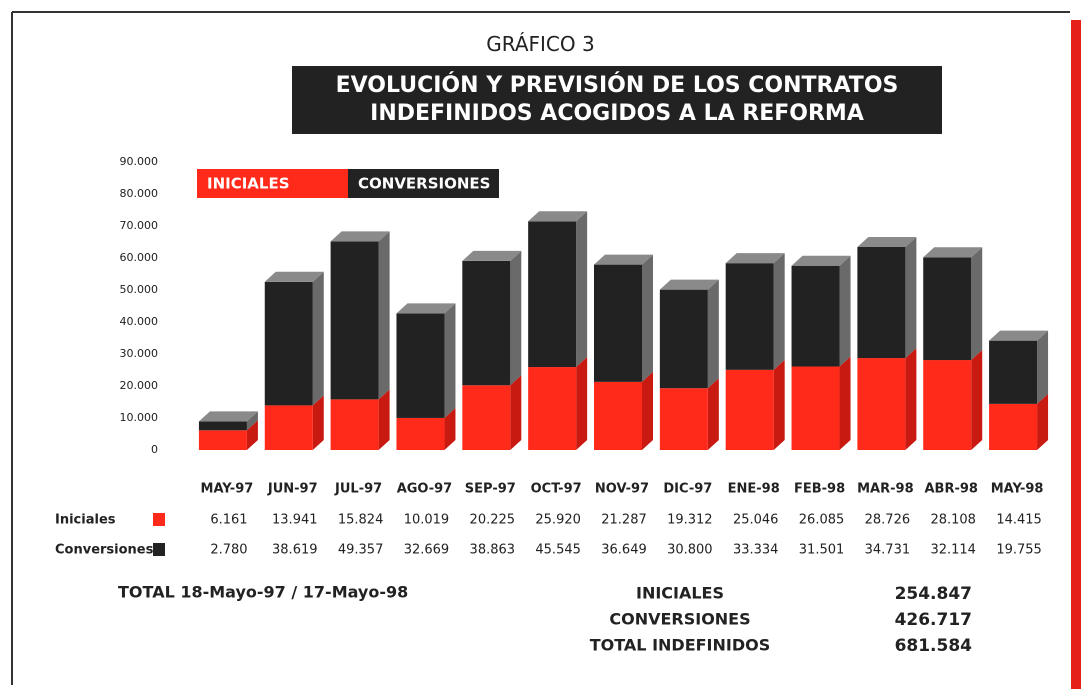  I want to click on table-value: 32.114, so click(953, 550).